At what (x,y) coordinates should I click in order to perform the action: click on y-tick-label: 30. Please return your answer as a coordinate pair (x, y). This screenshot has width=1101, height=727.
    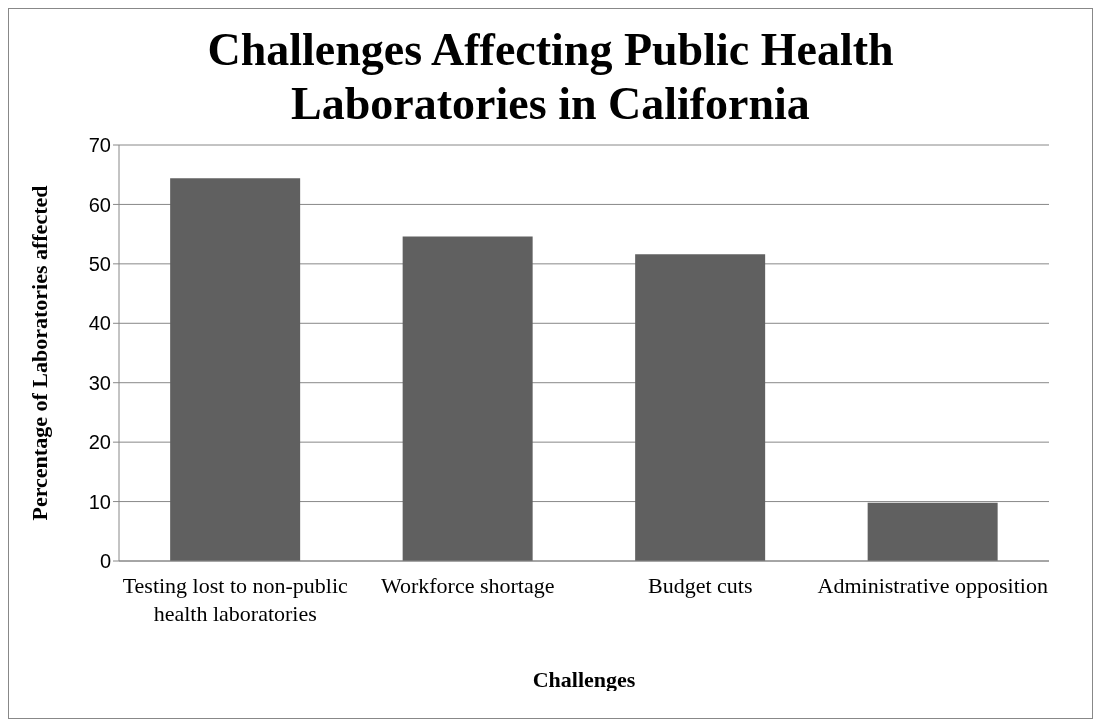
    Looking at the image, I should click on (99, 382).